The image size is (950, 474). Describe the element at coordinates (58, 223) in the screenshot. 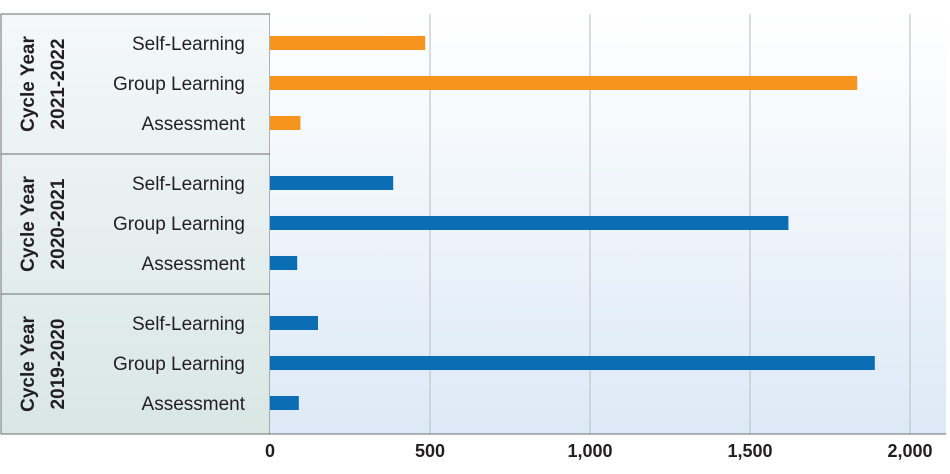

I see `group-label-line2: 2020-2021` at that location.